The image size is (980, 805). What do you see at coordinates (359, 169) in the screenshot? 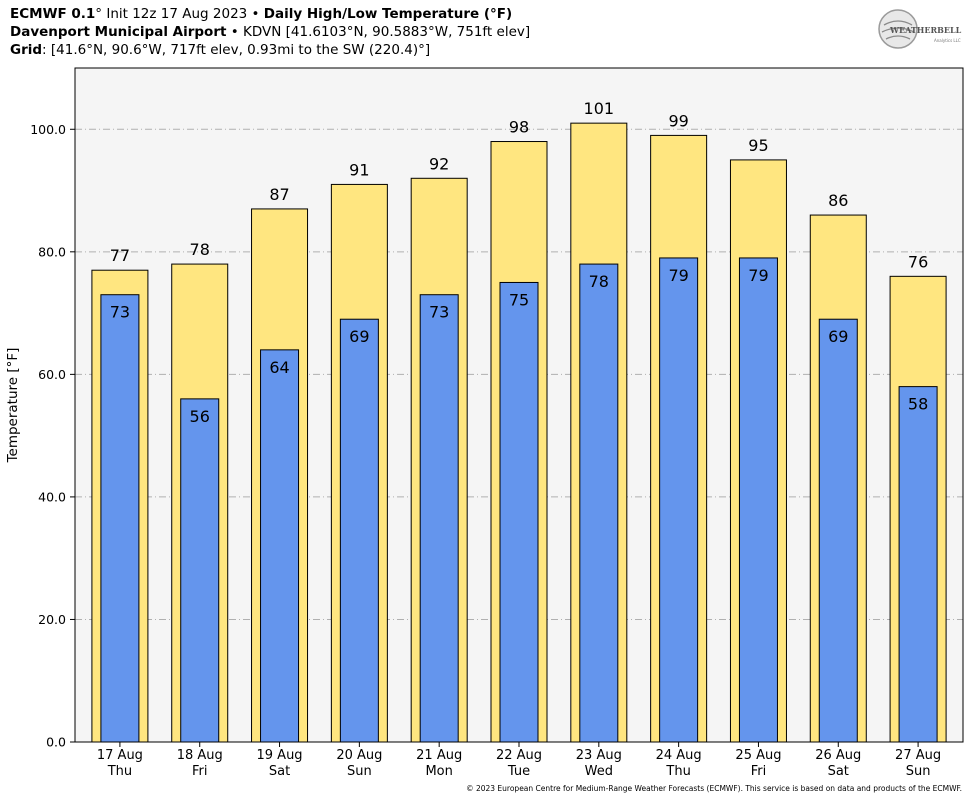
I see `high-value-label: 91` at bounding box center [359, 169].